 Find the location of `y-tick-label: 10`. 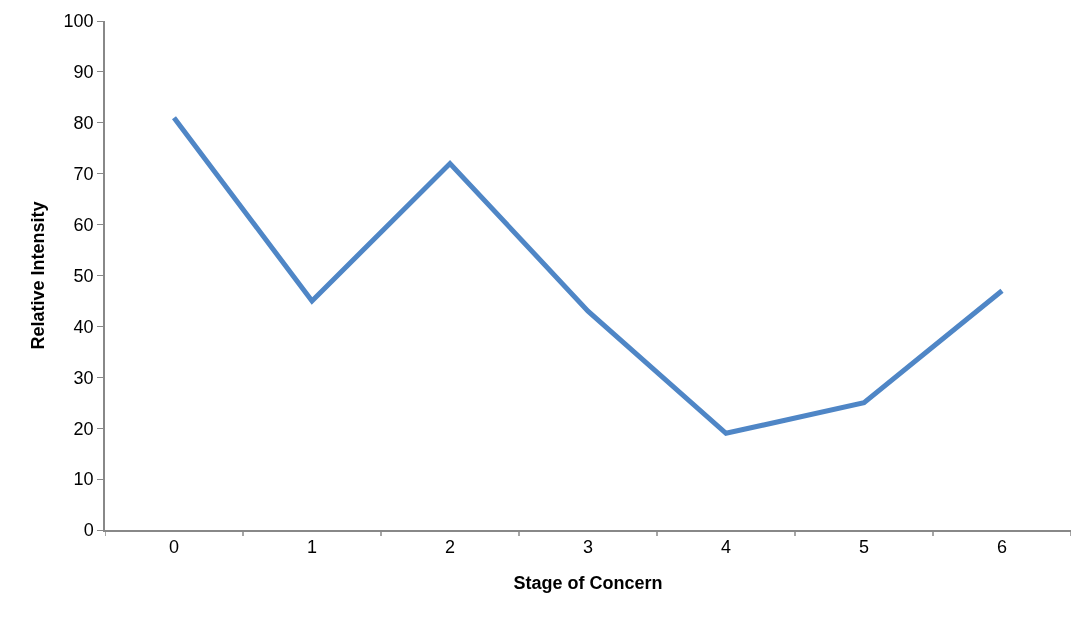

y-tick-label: 10 is located at coordinates (83, 479).